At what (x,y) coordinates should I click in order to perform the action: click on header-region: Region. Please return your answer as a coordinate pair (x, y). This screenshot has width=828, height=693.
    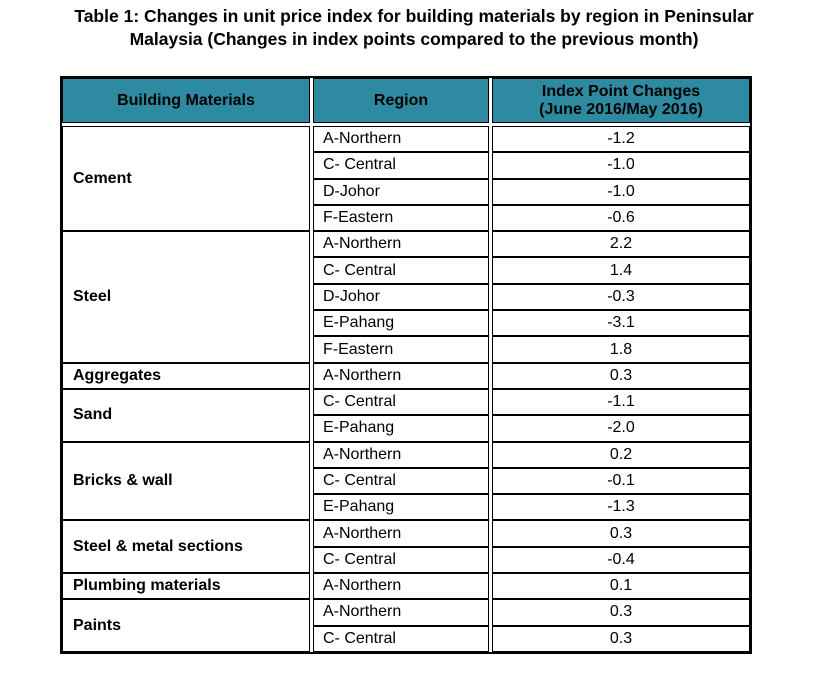
    Looking at the image, I should click on (401, 100).